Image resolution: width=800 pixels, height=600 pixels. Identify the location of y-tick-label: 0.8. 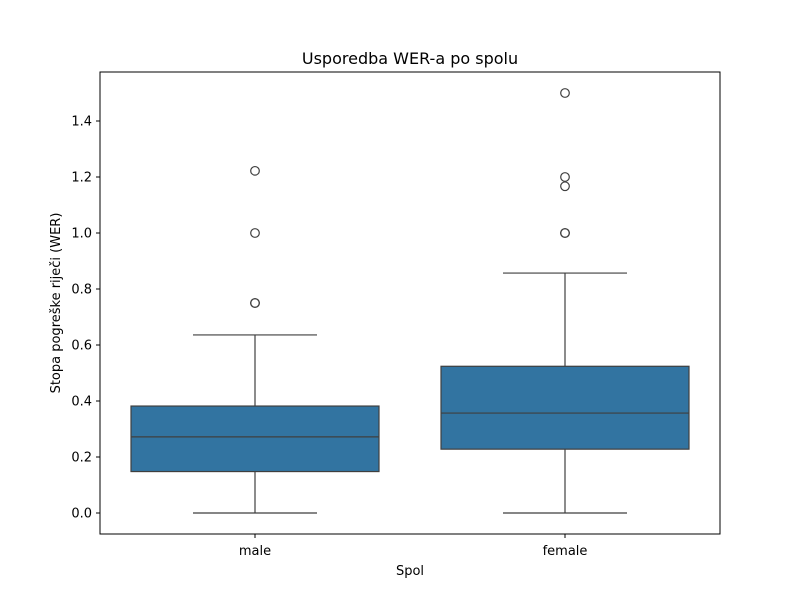
(81, 290).